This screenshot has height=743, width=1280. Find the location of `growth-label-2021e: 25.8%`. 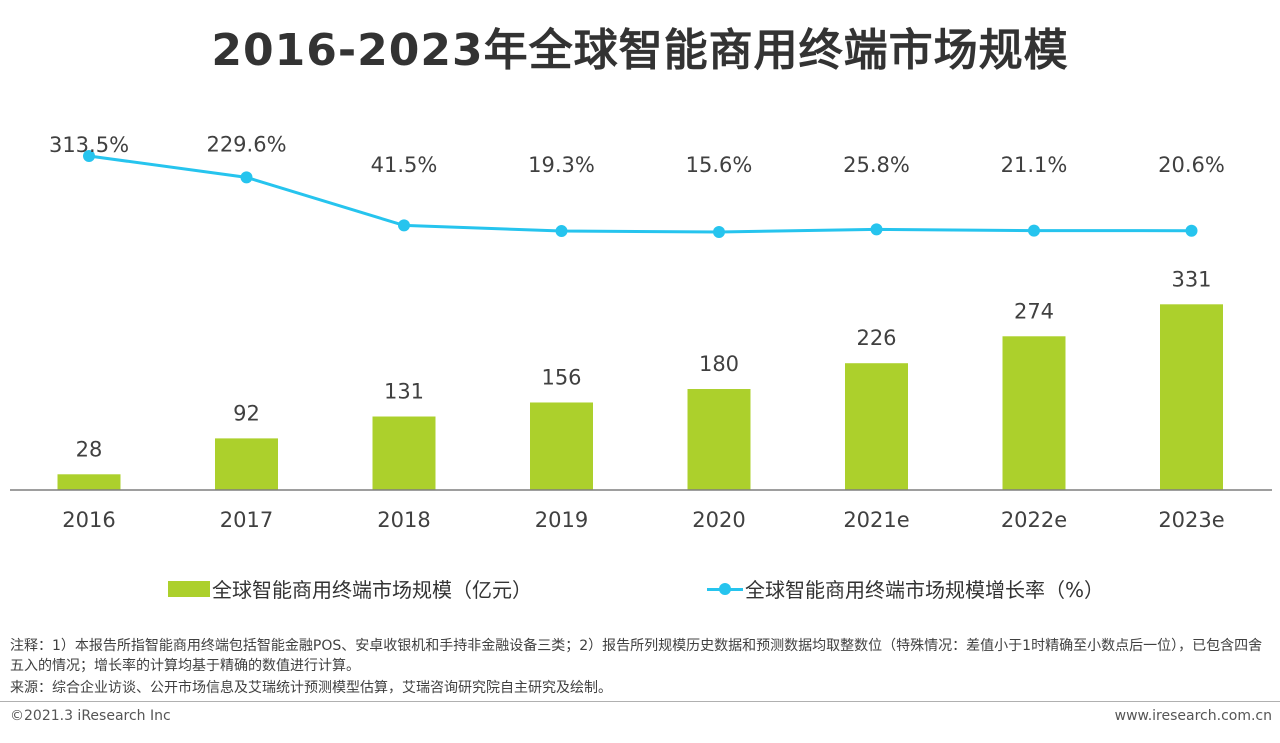

growth-label-2021e: 25.8% is located at coordinates (876, 165).